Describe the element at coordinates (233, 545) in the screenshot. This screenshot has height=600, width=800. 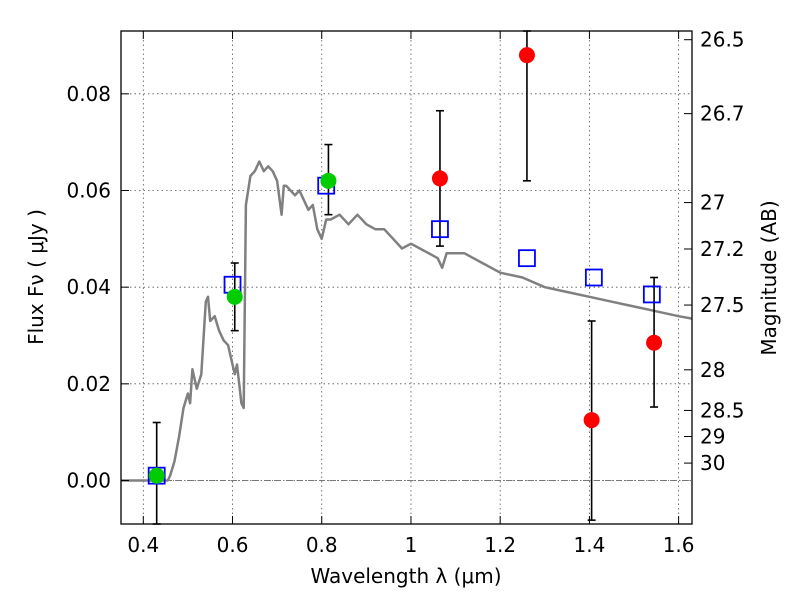
I see `x-tick-label: 0.6` at that location.